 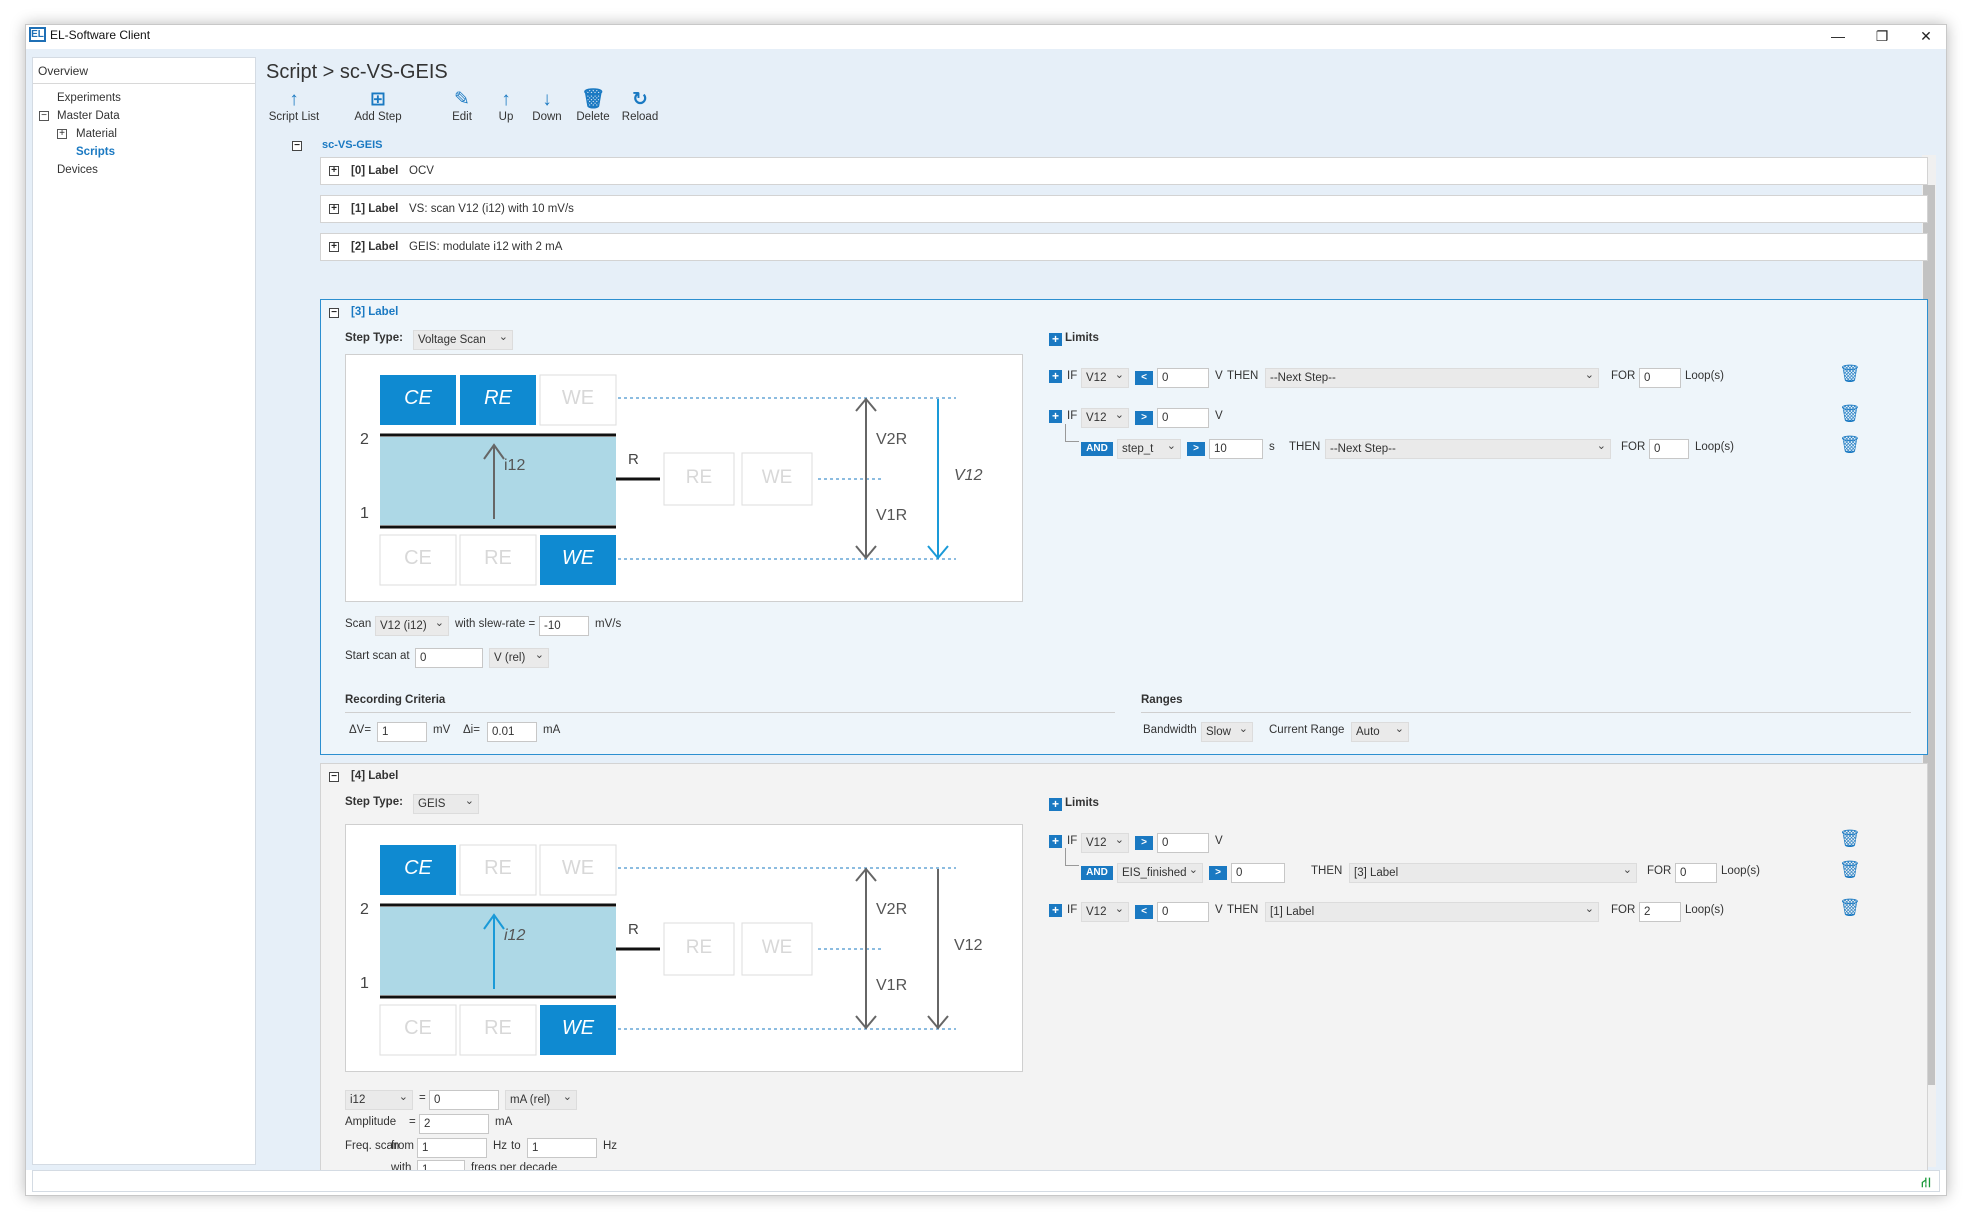 What do you see at coordinates (77, 170) in the screenshot?
I see `sidebar-item-devices: Devices` at bounding box center [77, 170].